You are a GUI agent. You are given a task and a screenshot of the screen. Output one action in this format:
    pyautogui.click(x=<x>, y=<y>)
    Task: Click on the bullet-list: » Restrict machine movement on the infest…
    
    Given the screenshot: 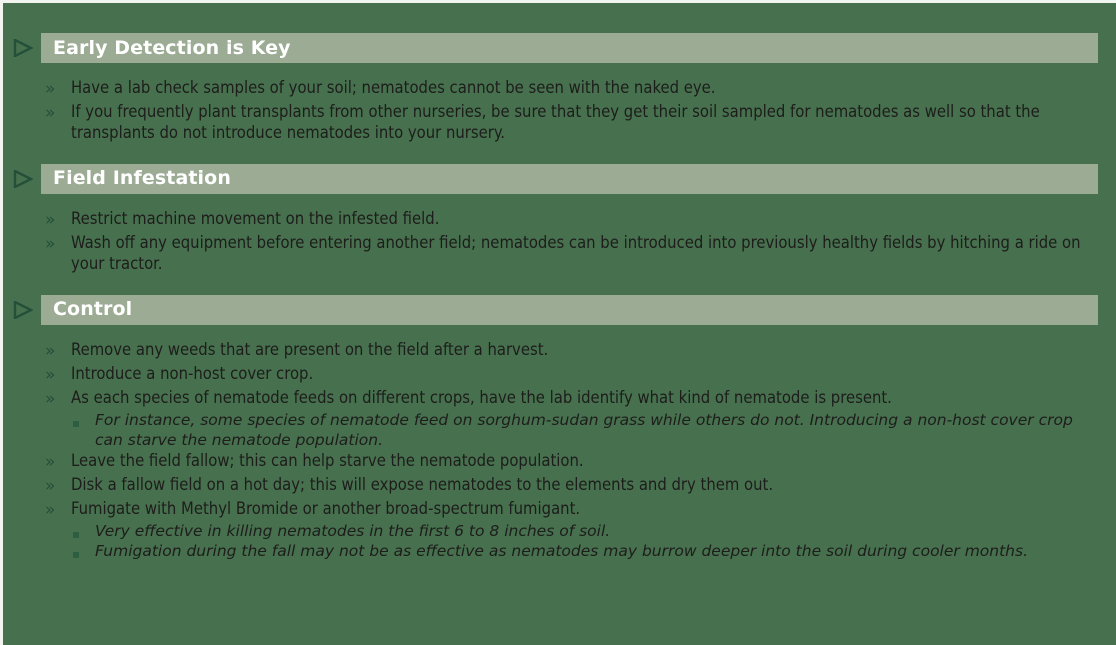 What is the action you would take?
    pyautogui.click(x=559, y=241)
    